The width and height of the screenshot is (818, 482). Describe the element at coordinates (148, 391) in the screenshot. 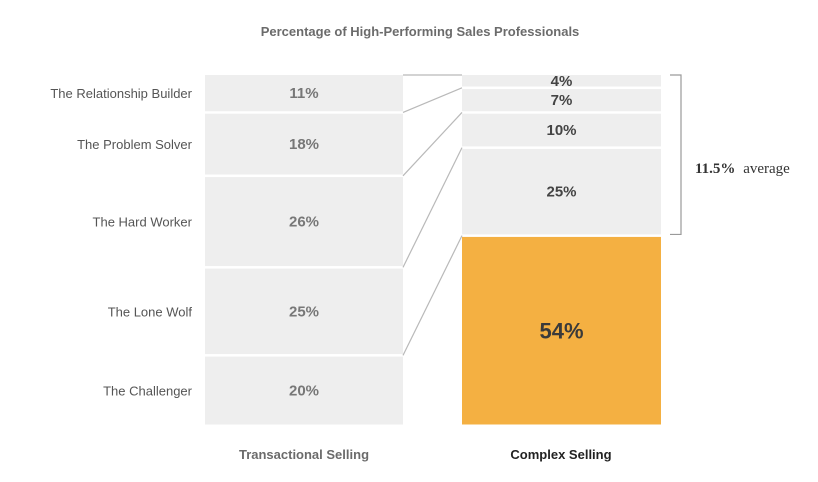

I see `category-label: The Challenger` at that location.